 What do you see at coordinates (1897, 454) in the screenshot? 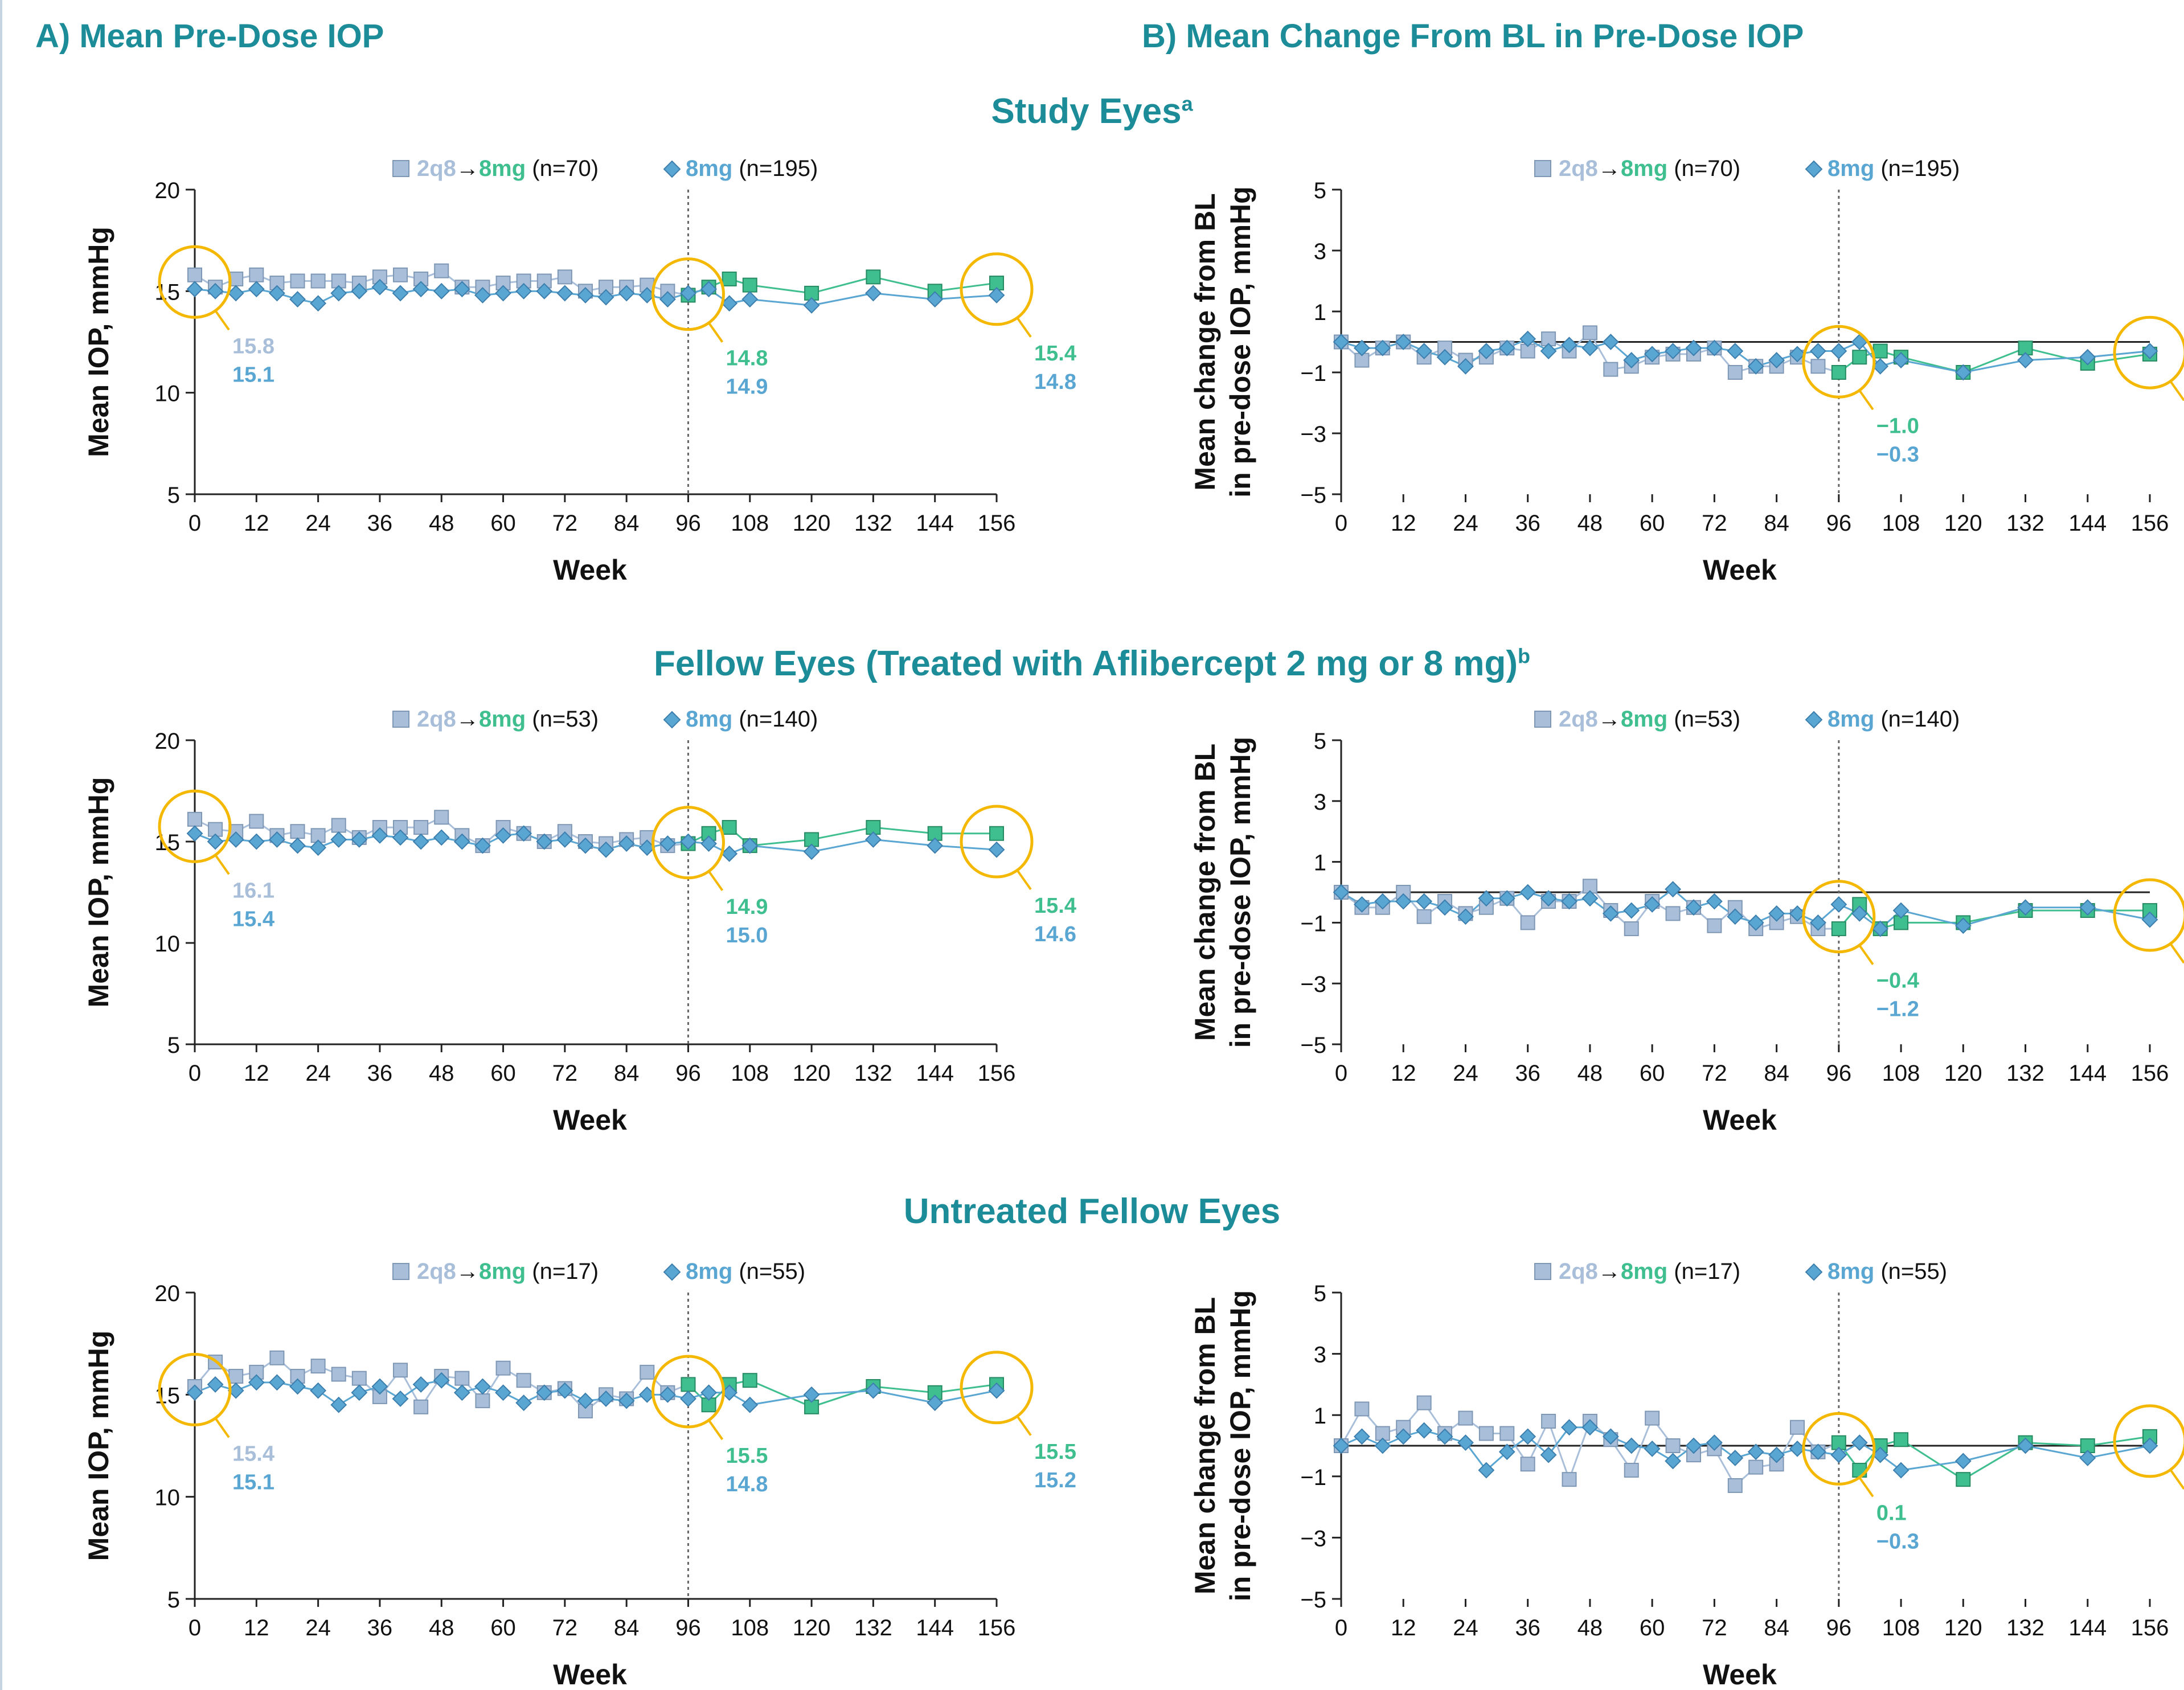
I see `annotation-bottom-value: −0.3` at bounding box center [1897, 454].